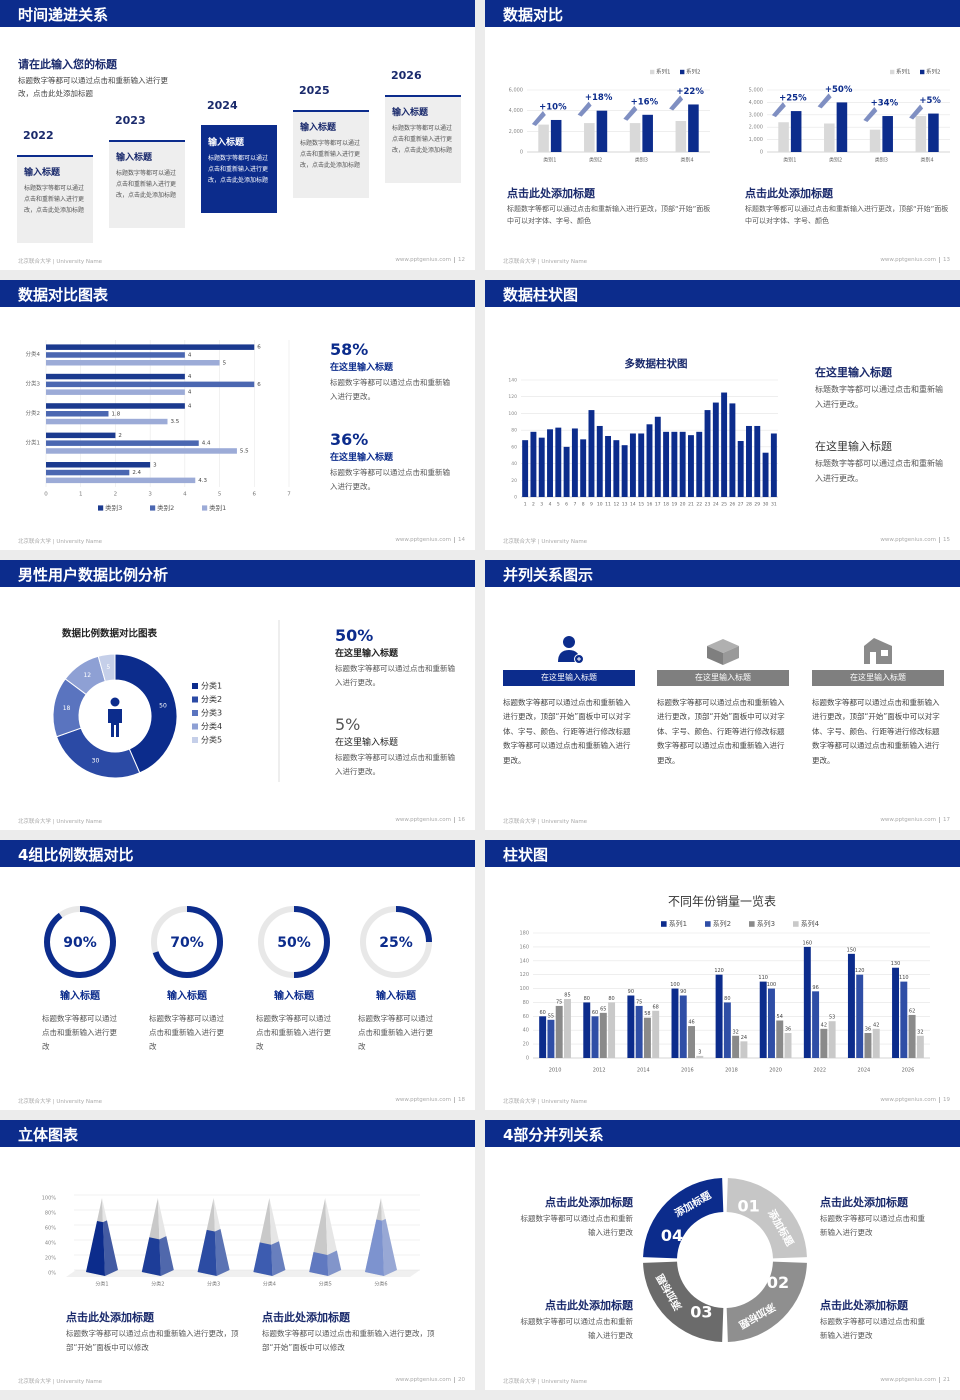 Image resolution: width=960 pixels, height=1400 pixels. I want to click on data-label: 2, so click(120, 436).